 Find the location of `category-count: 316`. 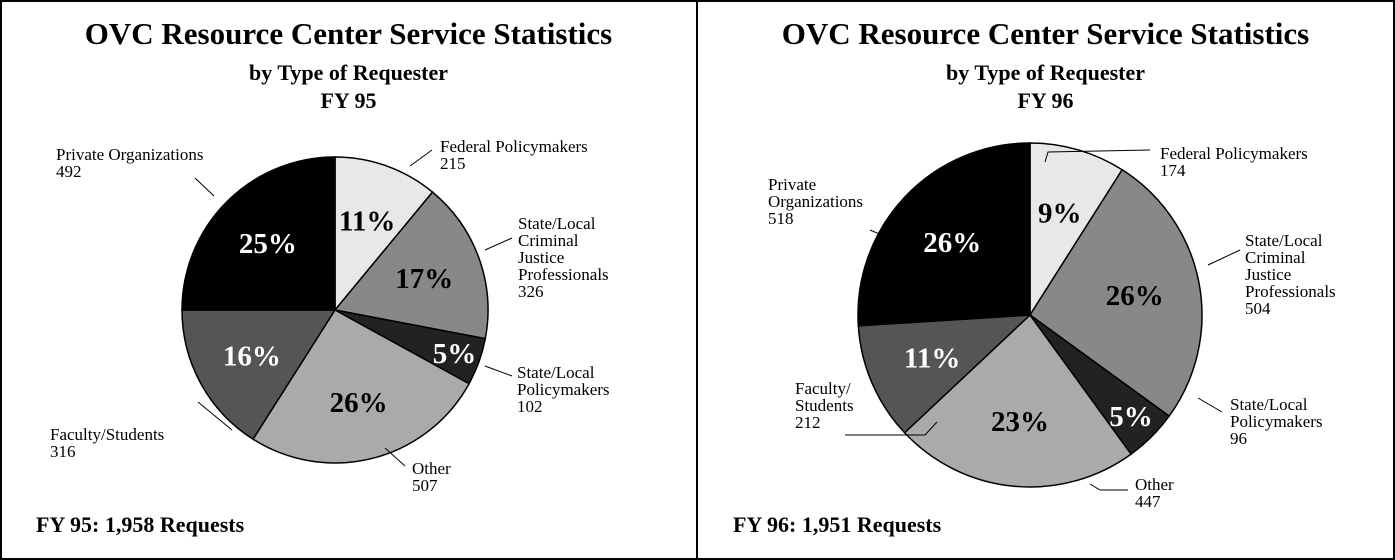

category-count: 316 is located at coordinates (63, 451).